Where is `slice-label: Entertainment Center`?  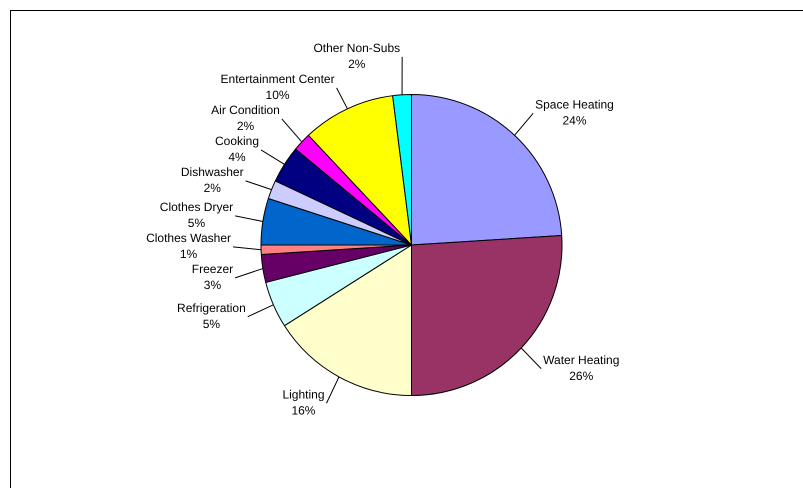
slice-label: Entertainment Center is located at coordinates (277, 79).